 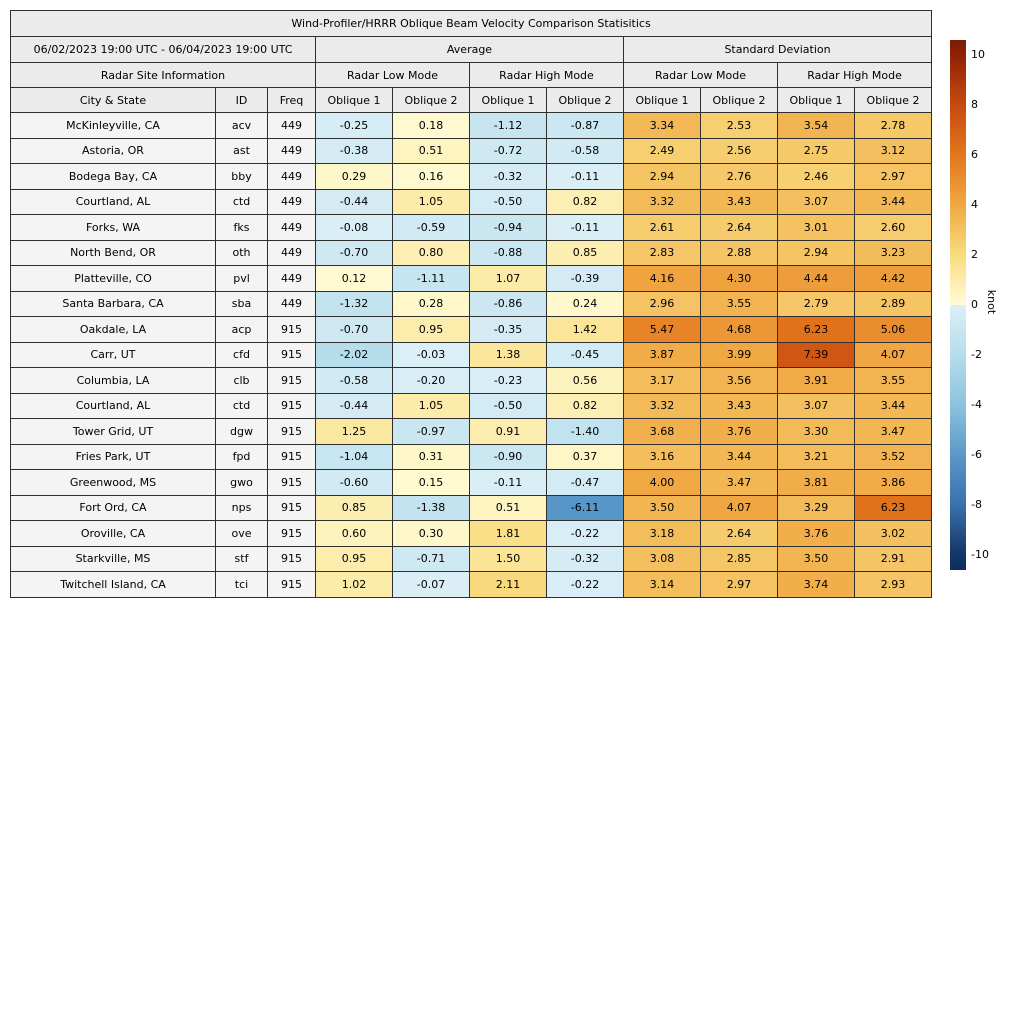 What do you see at coordinates (431, 354) in the screenshot?
I see `cell-value: -0.03` at bounding box center [431, 354].